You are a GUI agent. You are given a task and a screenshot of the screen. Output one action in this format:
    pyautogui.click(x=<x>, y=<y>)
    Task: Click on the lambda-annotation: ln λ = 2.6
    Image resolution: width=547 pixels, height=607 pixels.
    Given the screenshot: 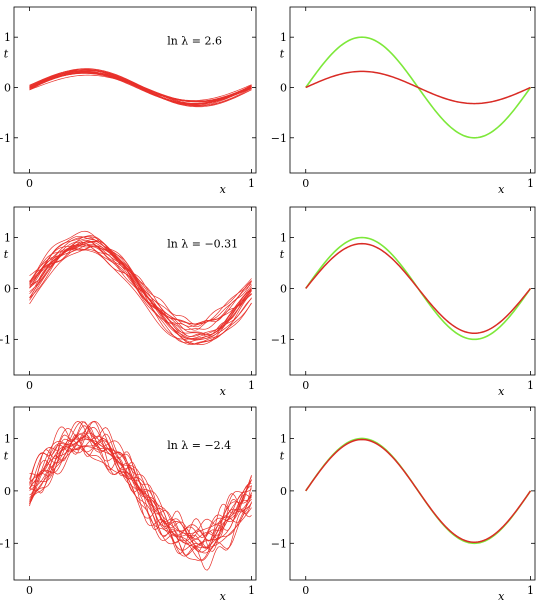 What is the action you would take?
    pyautogui.click(x=194, y=41)
    